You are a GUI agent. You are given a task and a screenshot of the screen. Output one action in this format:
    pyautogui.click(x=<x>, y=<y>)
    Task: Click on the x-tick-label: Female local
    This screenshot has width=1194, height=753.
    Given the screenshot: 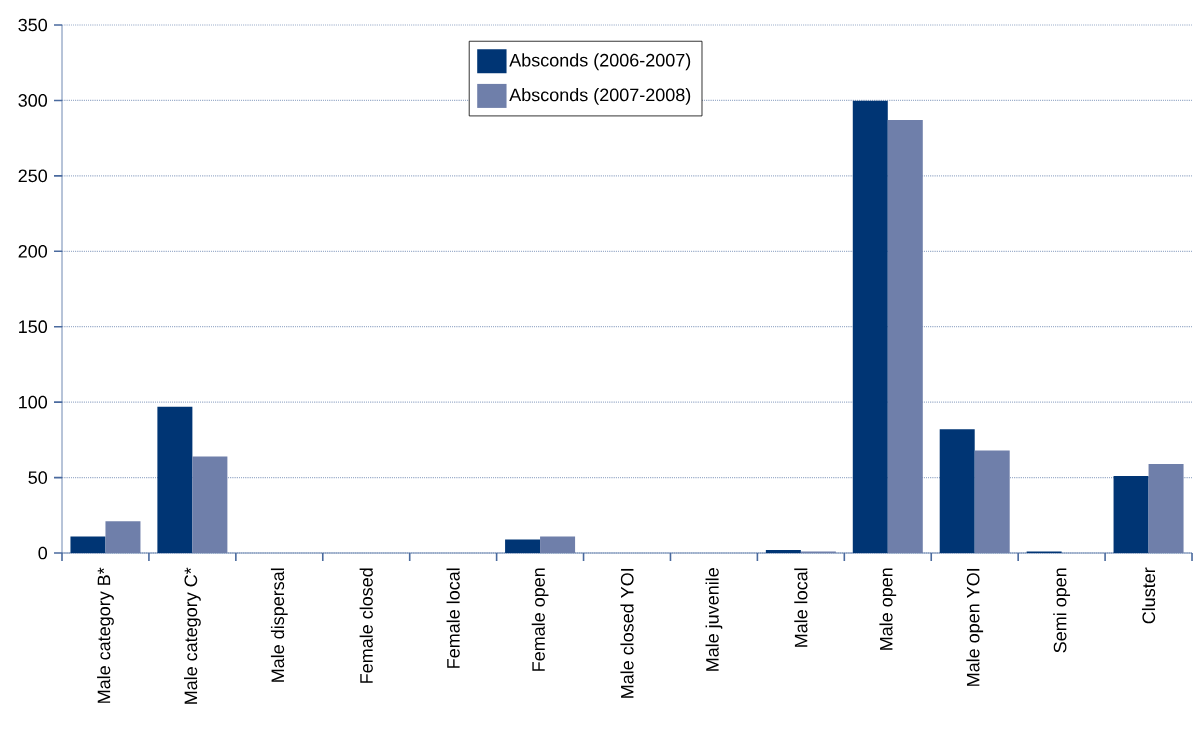 What is the action you would take?
    pyautogui.click(x=453, y=618)
    